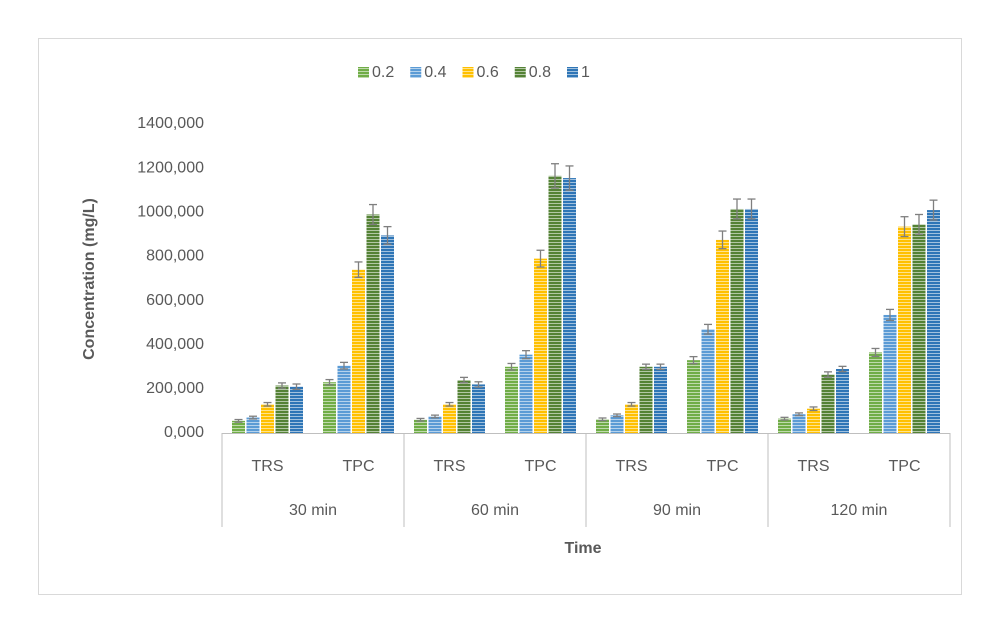 The width and height of the screenshot is (998, 622). I want to click on y-tick-label: 600,000, so click(175, 300).